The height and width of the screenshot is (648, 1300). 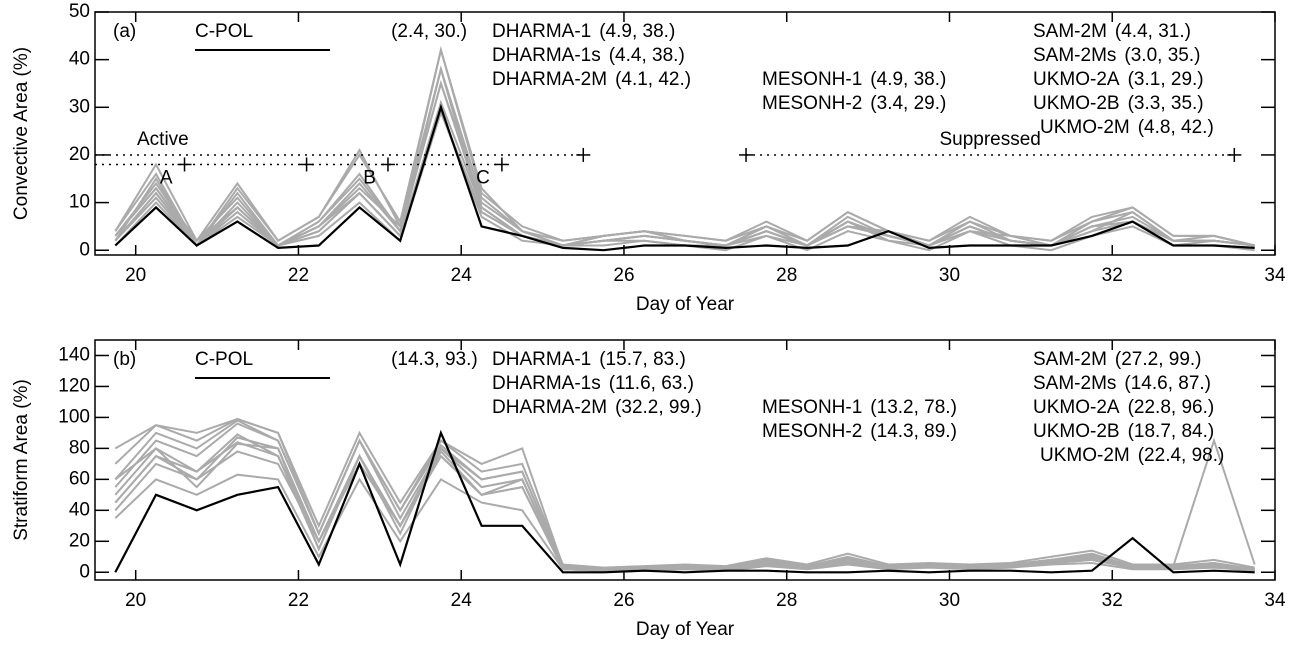 What do you see at coordinates (74, 354) in the screenshot?
I see `y-tick-label: 140` at bounding box center [74, 354].